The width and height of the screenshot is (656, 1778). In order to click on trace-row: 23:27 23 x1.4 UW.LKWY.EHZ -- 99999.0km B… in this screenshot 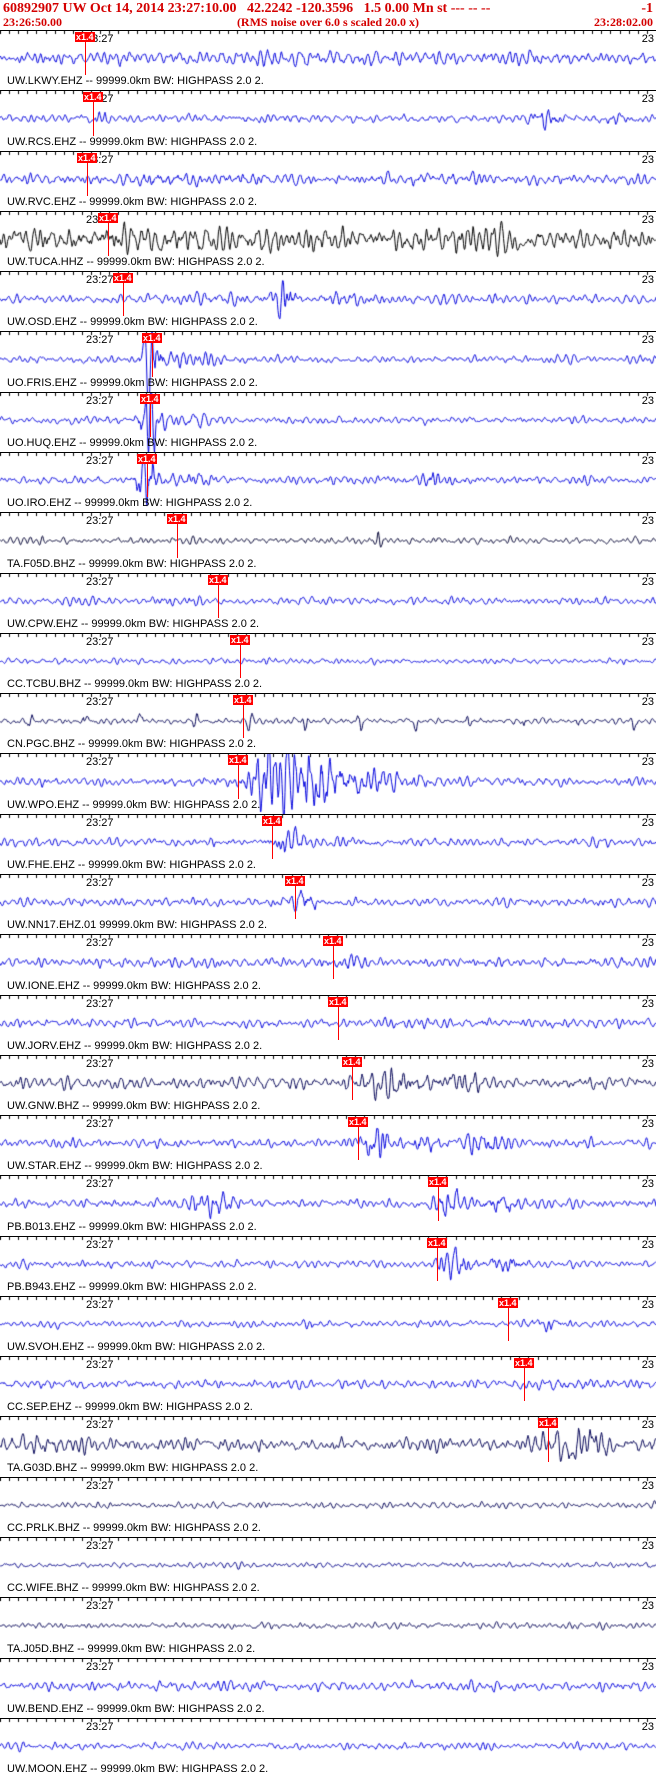, I will do `click(328, 60)`.